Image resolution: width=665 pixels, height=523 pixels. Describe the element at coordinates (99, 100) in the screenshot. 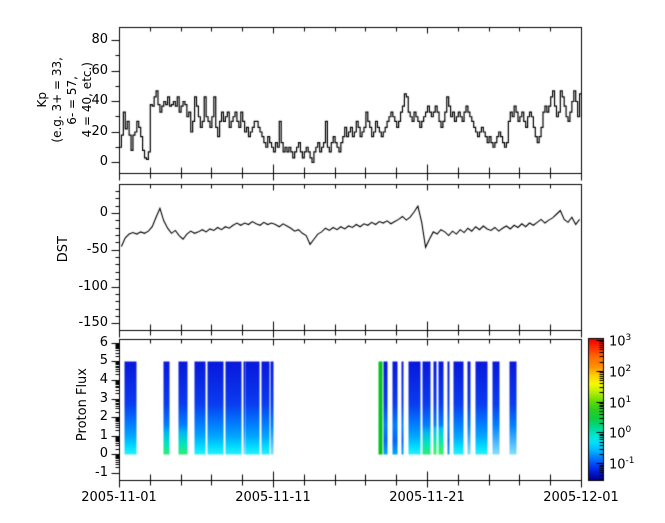

I see `kp-ytick-label: 40` at that location.